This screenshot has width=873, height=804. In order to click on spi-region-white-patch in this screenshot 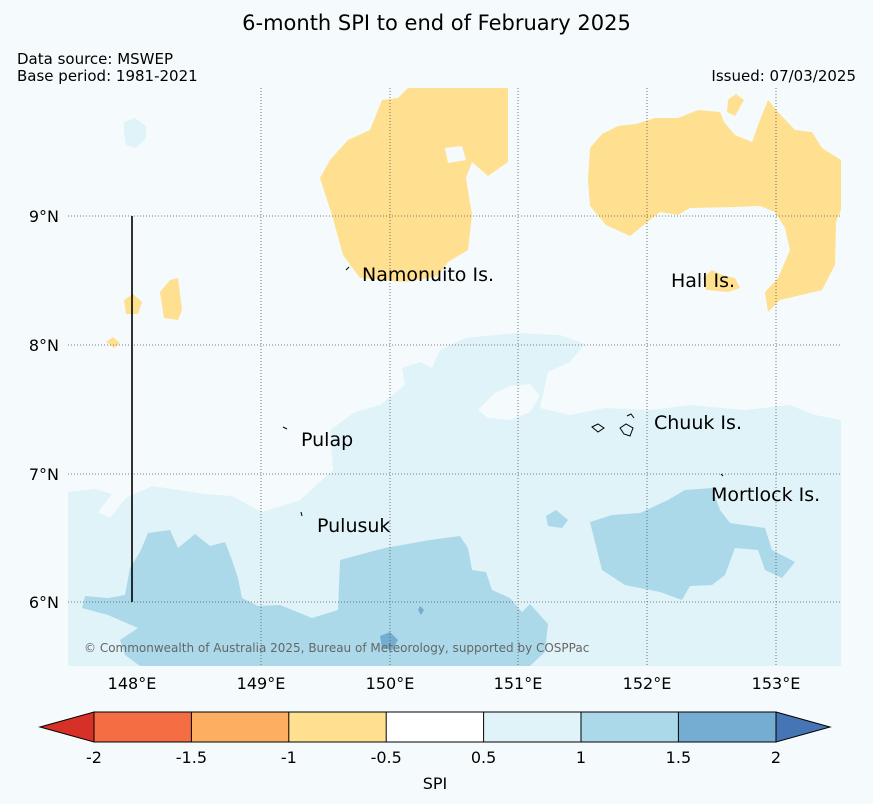, I will do `click(509, 402)`.